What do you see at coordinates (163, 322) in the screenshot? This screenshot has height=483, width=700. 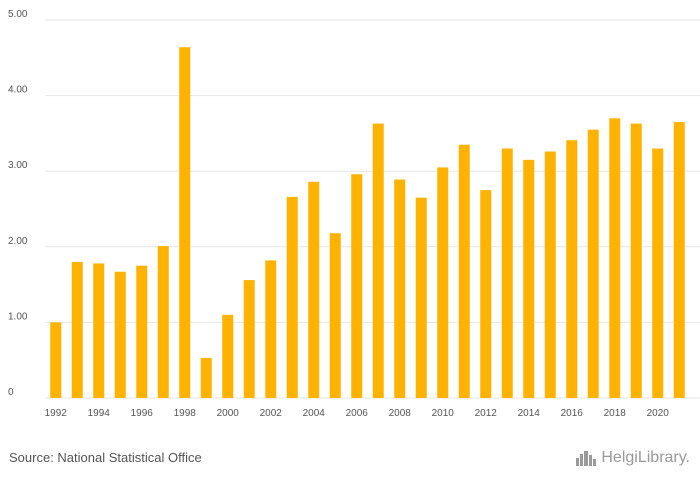 I see `bar-1997` at bounding box center [163, 322].